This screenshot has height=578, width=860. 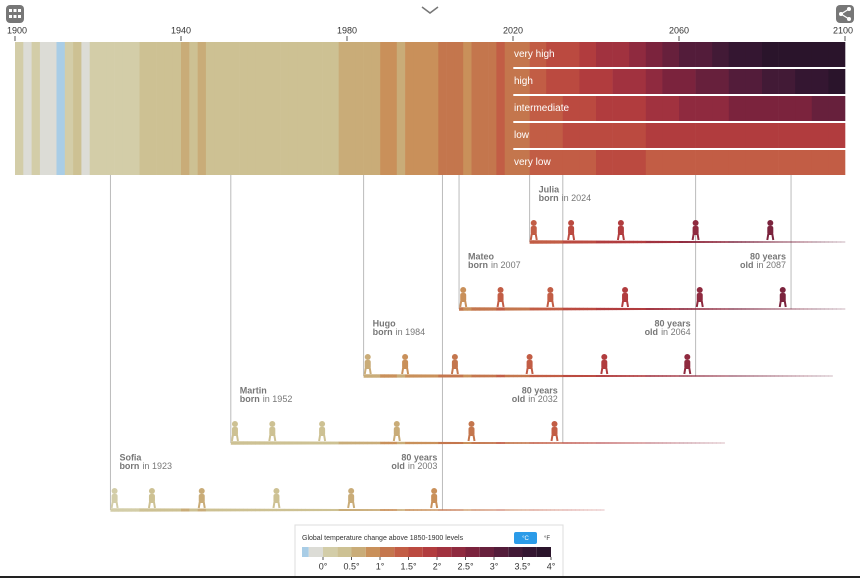 I want to click on scenario-label: high, so click(x=523, y=81).